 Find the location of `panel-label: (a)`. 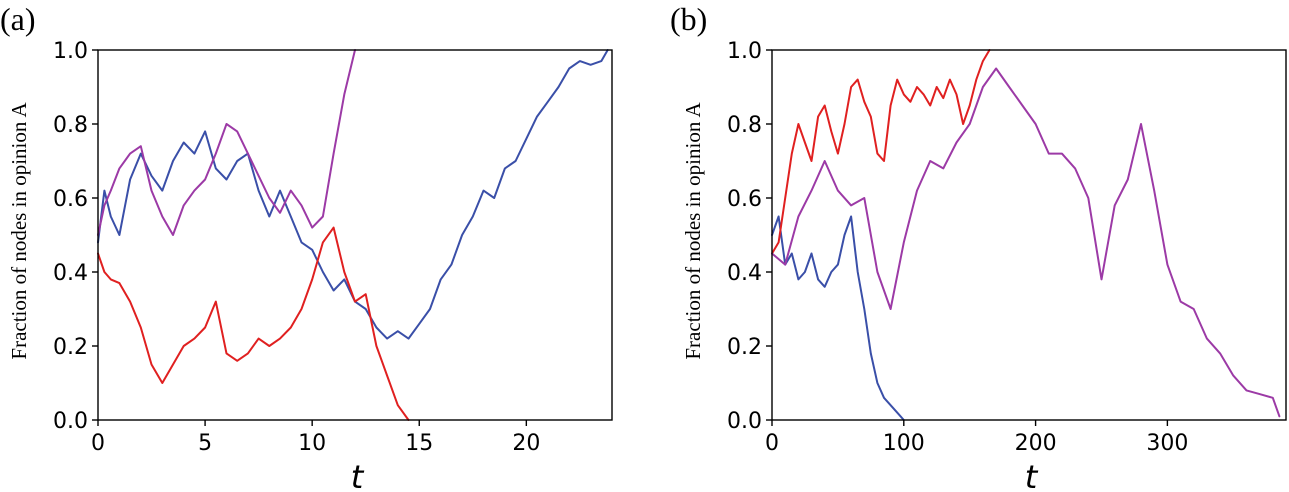

panel-label: (a) is located at coordinates (18, 19).